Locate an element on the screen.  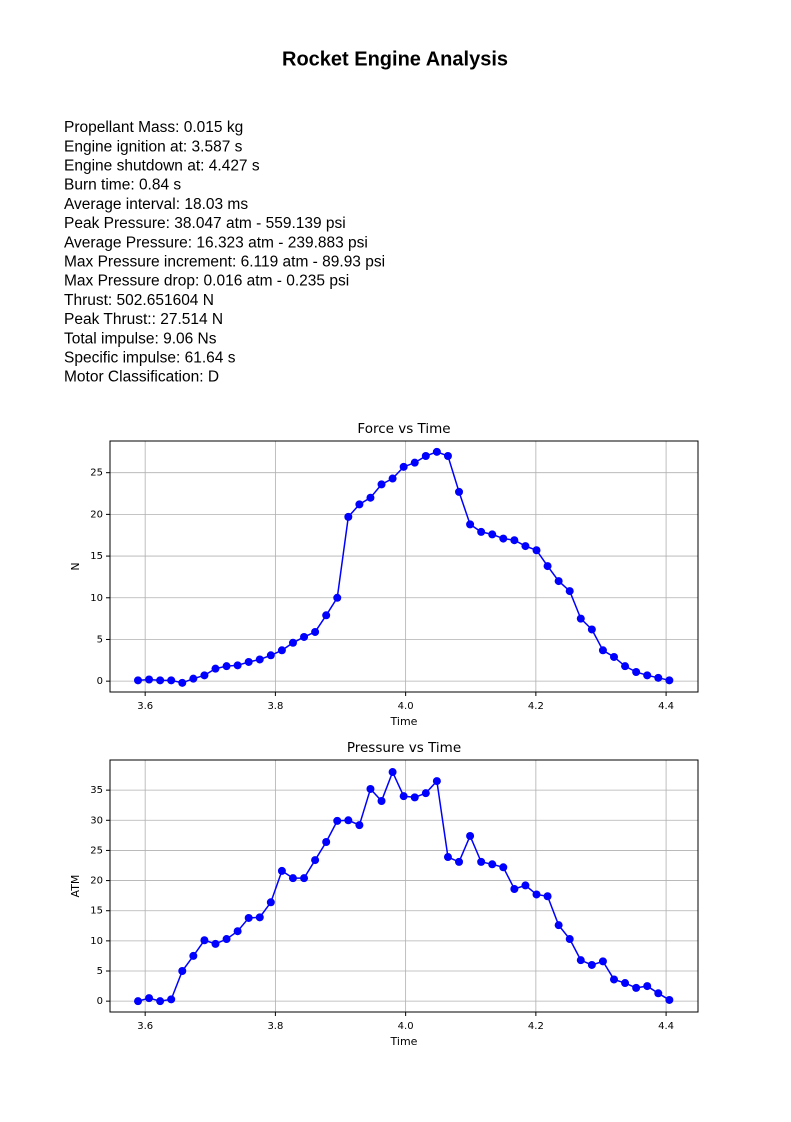
chart-title: Force vs Time is located at coordinates (403, 429).